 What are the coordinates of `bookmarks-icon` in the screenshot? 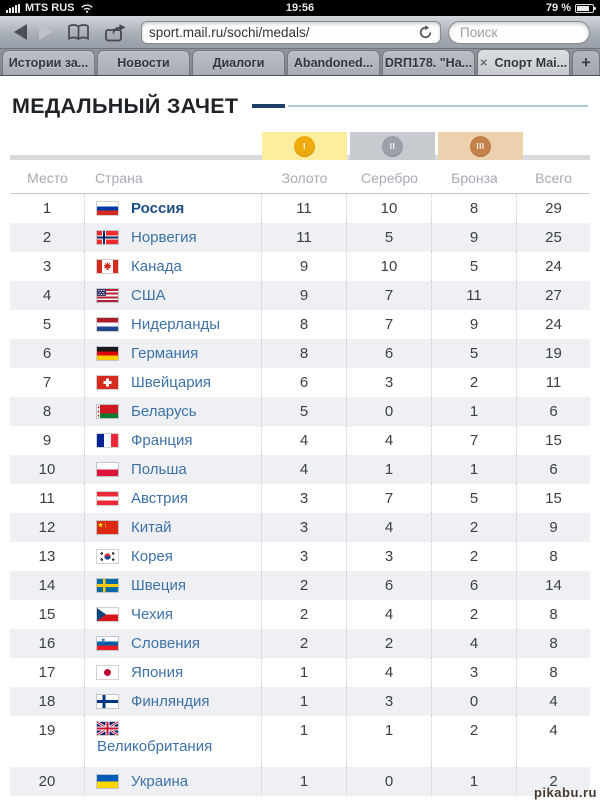 It's located at (78, 32).